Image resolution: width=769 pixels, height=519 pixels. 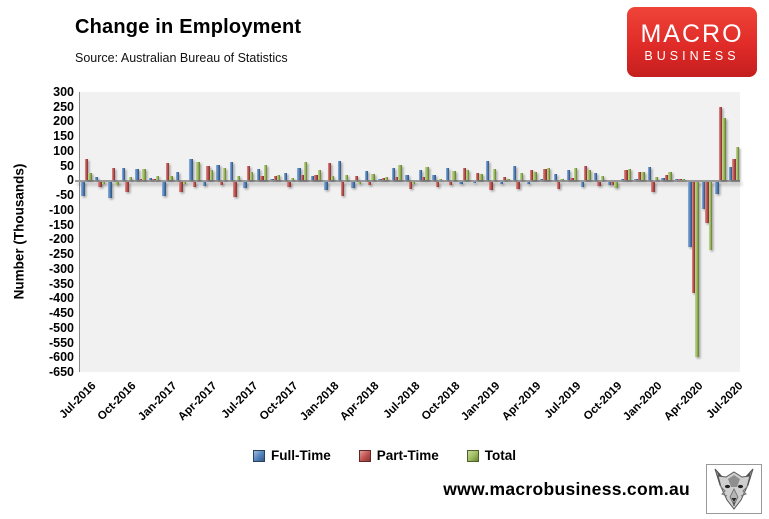 What do you see at coordinates (622, 180) in the screenshot?
I see `bar-full-time-nov-2019` at bounding box center [622, 180].